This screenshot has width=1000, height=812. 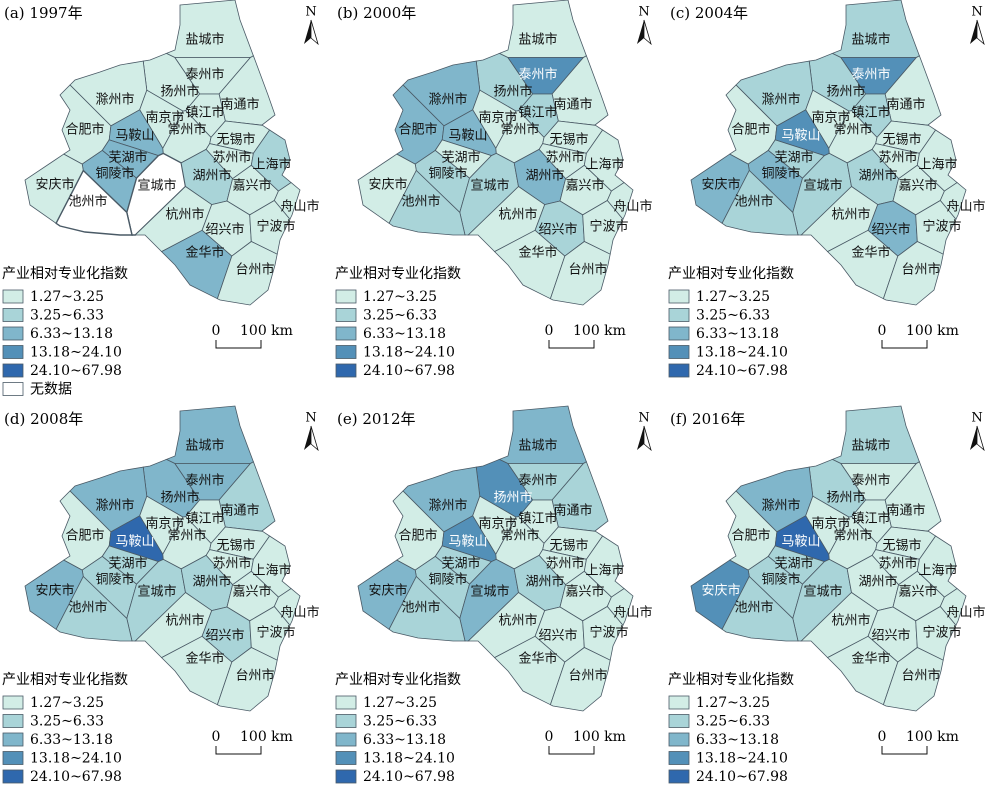 I want to click on panel-title: (c) 2004年, so click(x=709, y=13).